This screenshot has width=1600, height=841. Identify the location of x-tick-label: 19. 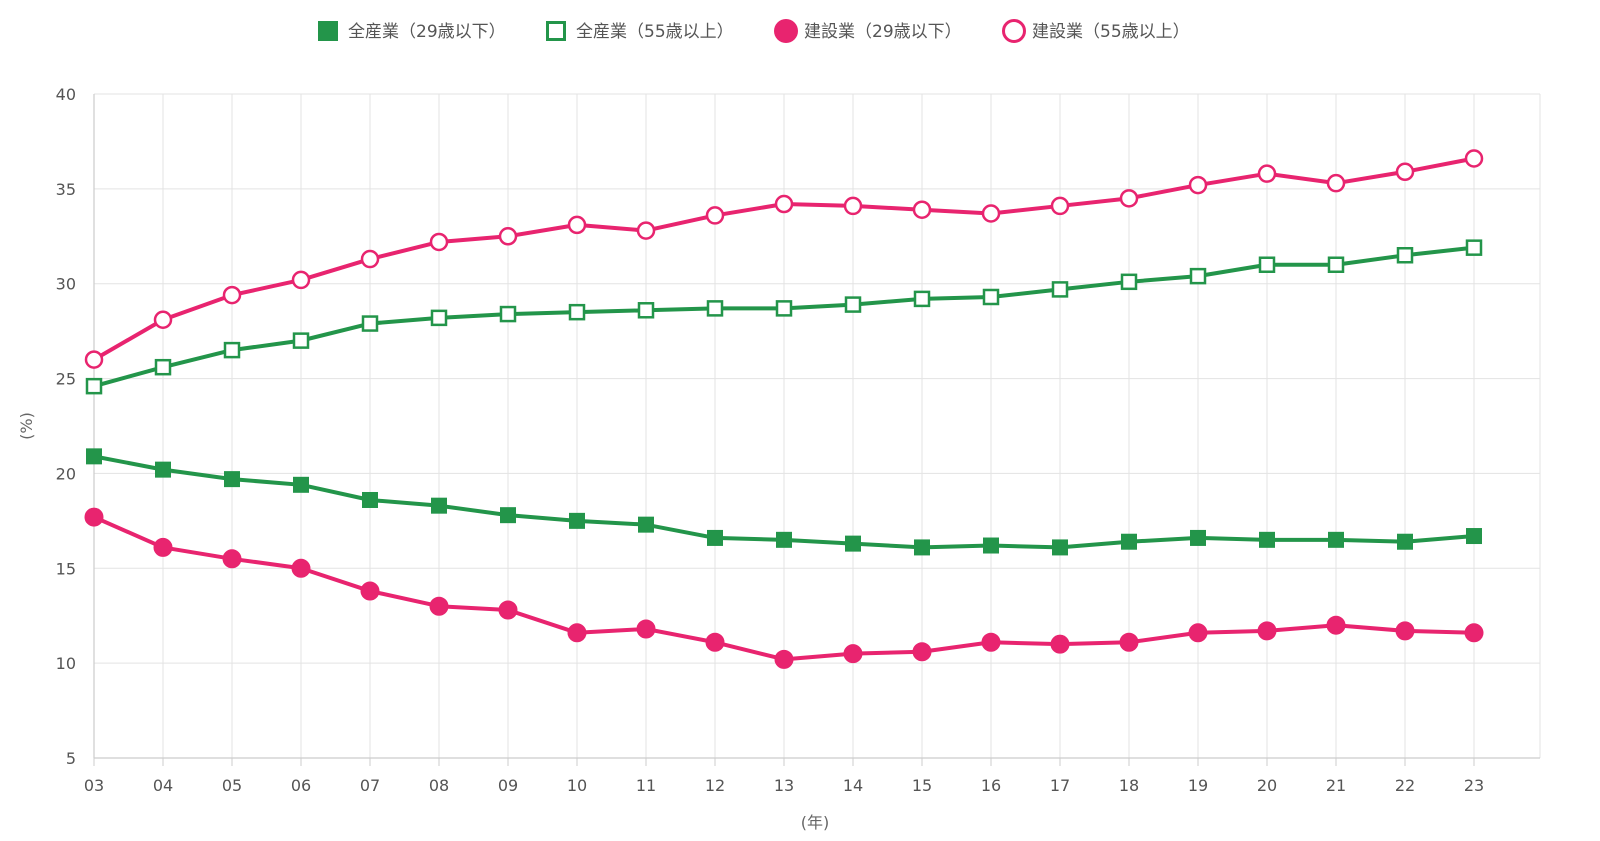
(1198, 785).